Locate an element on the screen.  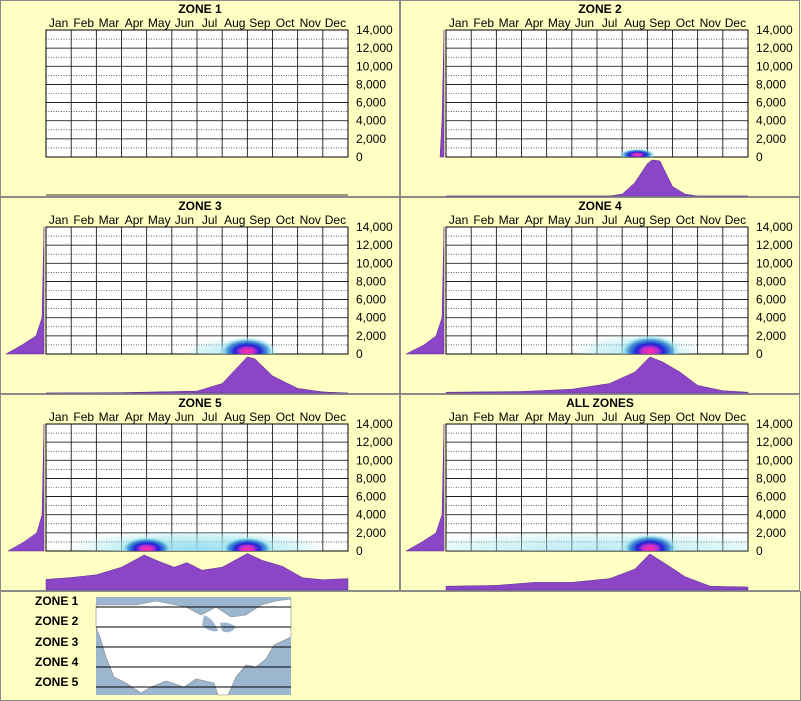
legend-zone-label: ZONE 2 is located at coordinates (57, 621).